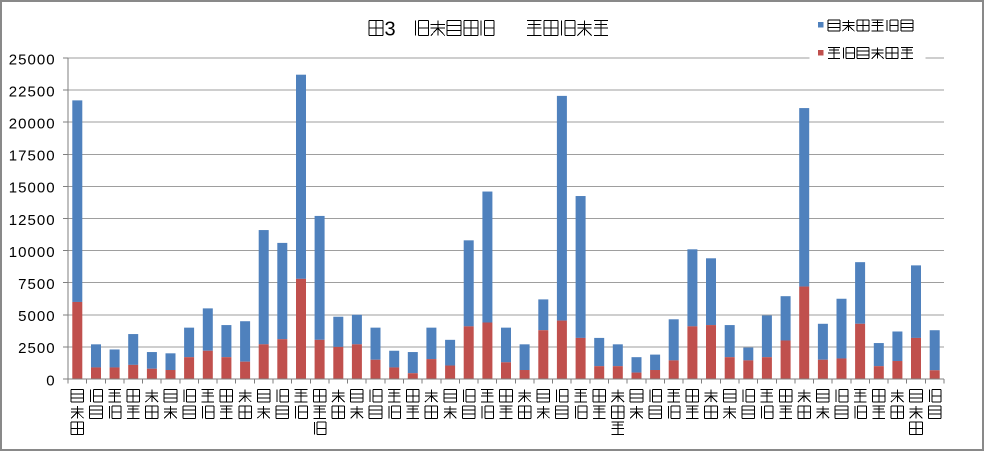  What do you see at coordinates (37, 316) in the screenshot?
I see `svg-text: 5000` at bounding box center [37, 316].